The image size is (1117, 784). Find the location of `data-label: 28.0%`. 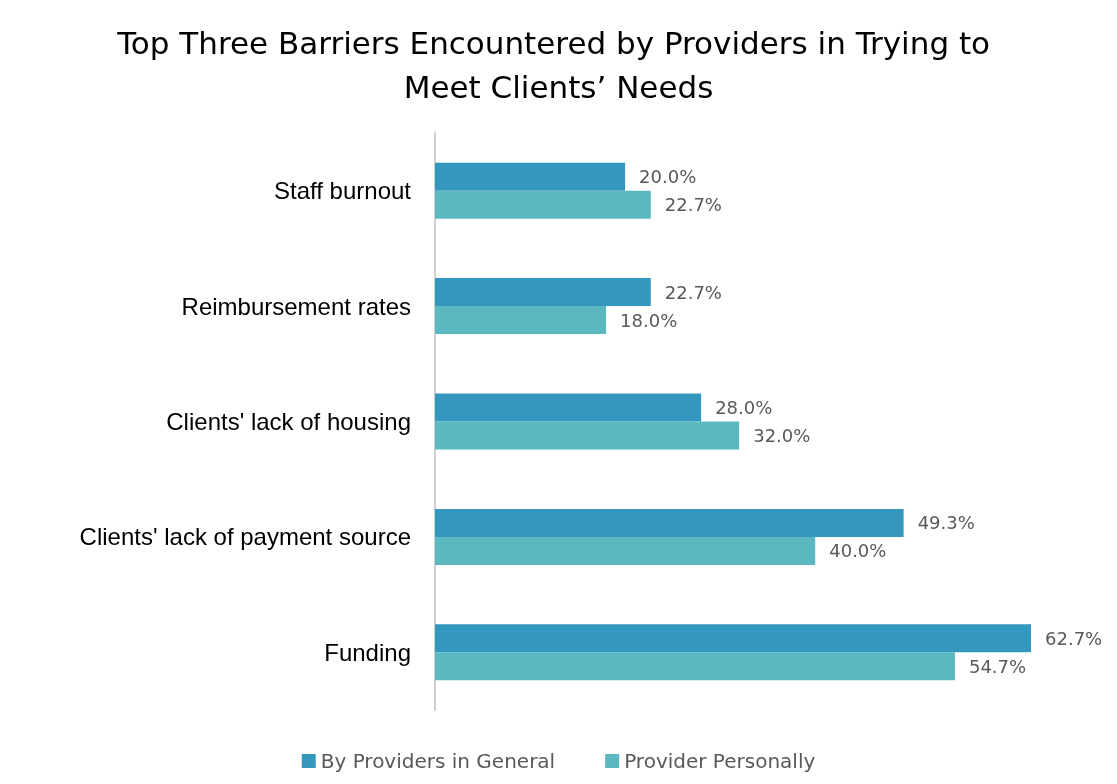

data-label: 28.0% is located at coordinates (744, 407).